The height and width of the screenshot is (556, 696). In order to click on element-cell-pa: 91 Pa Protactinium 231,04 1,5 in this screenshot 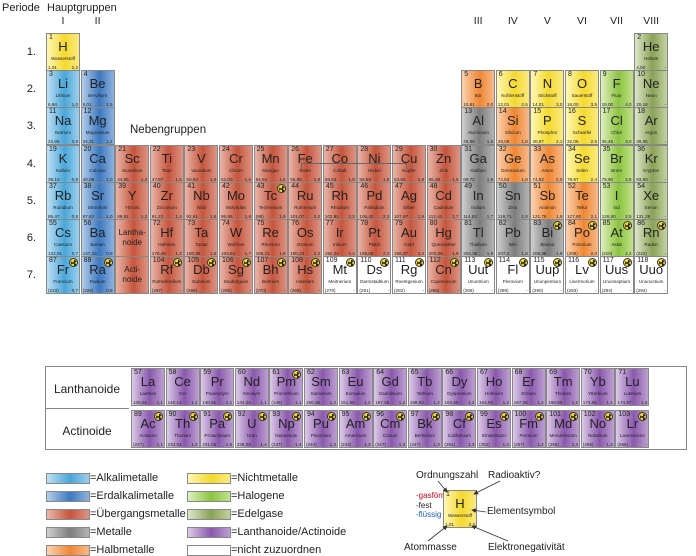, I will do `click(217, 429)`.